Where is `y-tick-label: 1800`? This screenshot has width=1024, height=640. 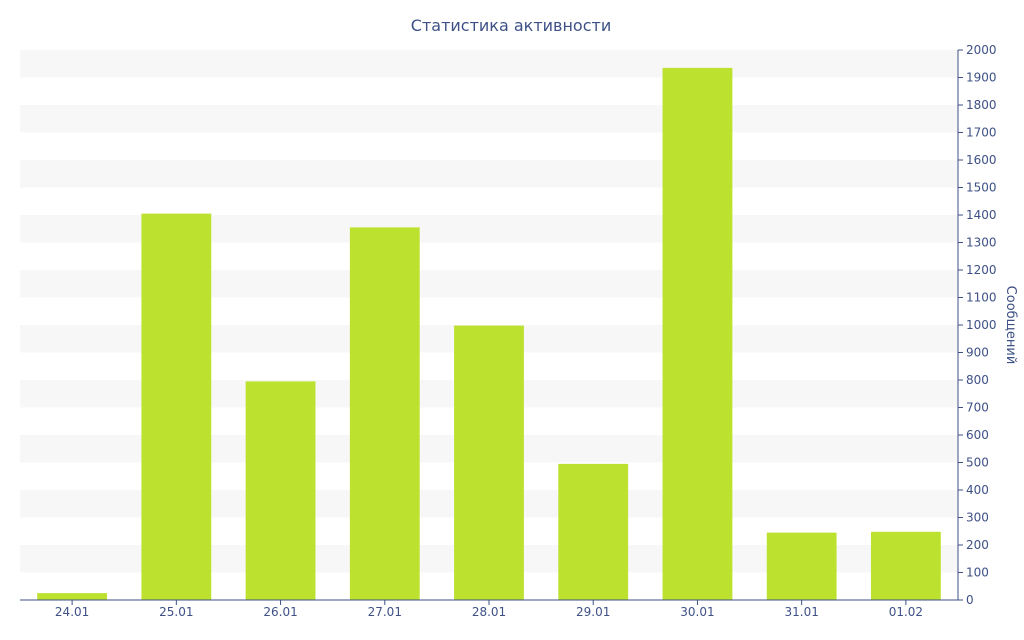
y-tick-label: 1800 is located at coordinates (981, 105).